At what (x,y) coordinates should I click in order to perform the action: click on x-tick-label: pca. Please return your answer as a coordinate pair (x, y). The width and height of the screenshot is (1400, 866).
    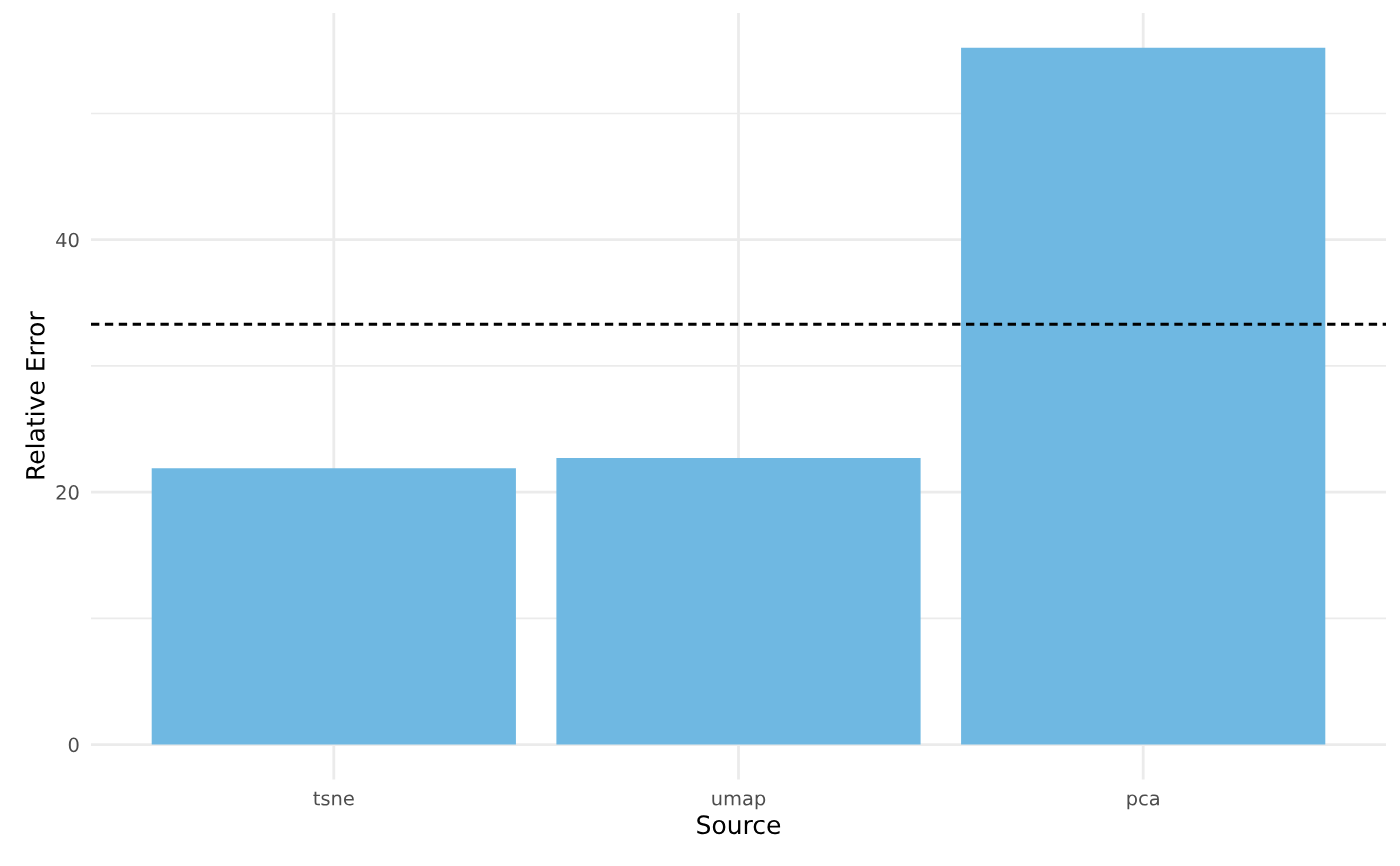
    Looking at the image, I should click on (1143, 802).